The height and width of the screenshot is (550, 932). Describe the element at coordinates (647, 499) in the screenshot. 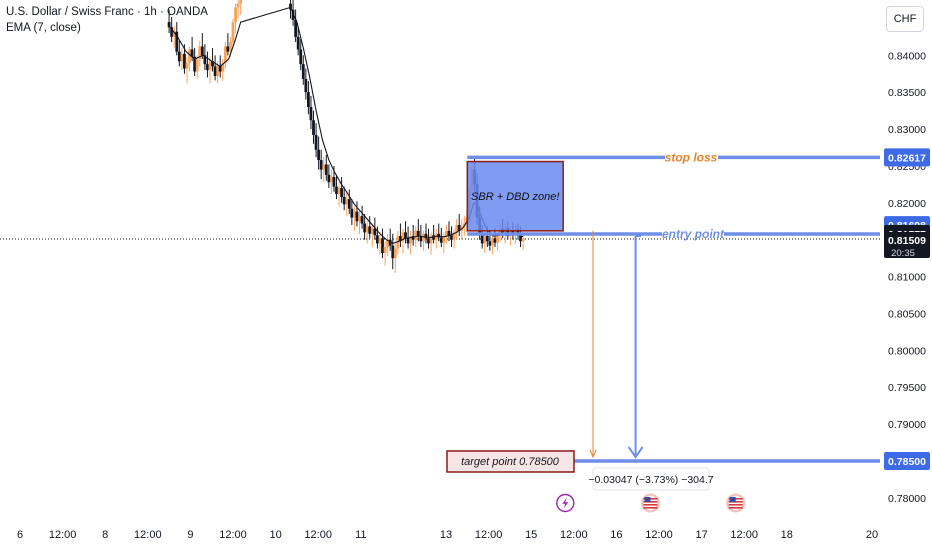

I see `us-flag-canton` at that location.